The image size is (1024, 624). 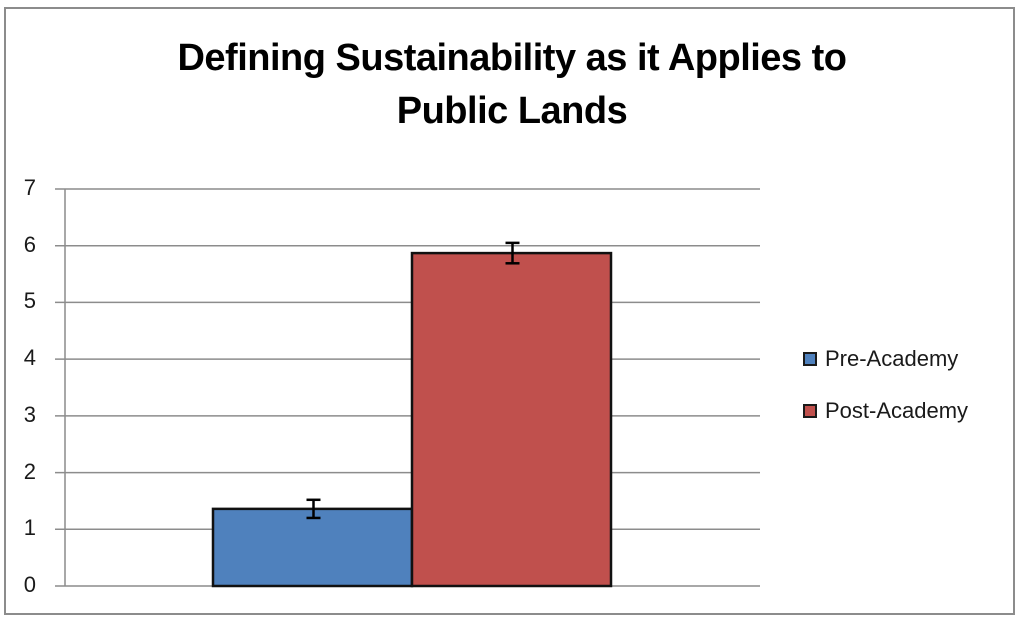 What do you see at coordinates (29, 528) in the screenshot?
I see `y-tick-label: 1` at bounding box center [29, 528].